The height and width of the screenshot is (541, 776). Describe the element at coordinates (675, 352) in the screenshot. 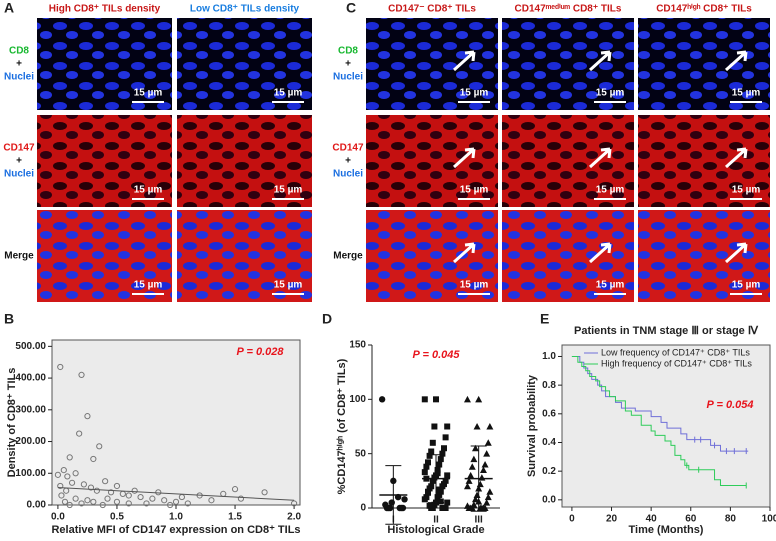

I see `legend-label: Low frequency of CD147⁺ CD8⁺ TILs` at that location.